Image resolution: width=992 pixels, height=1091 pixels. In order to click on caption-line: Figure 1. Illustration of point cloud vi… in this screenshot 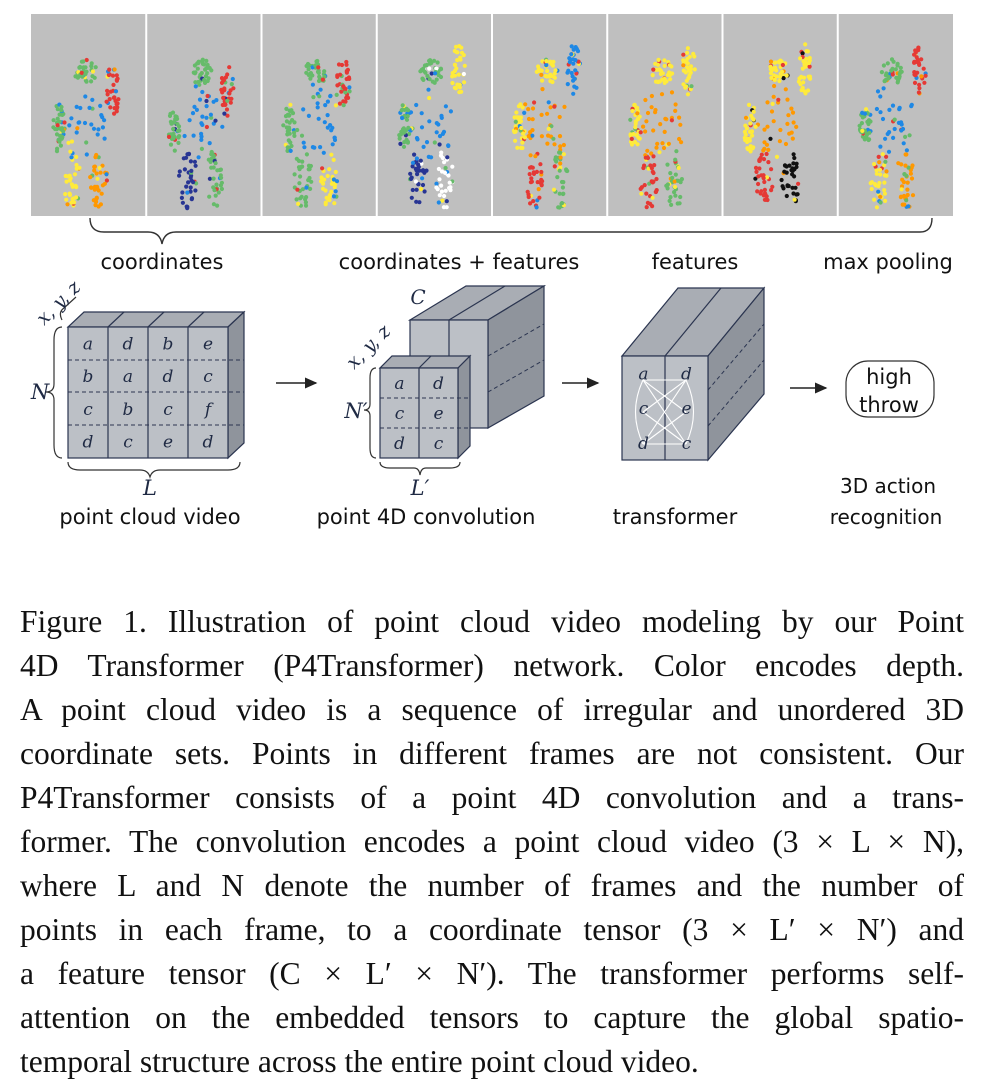, I will do `click(492, 621)`.